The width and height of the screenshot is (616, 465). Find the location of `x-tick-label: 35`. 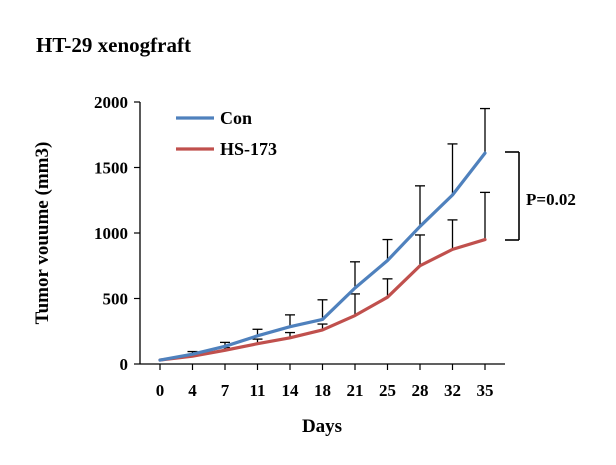

x-tick-label: 35 is located at coordinates (485, 390).